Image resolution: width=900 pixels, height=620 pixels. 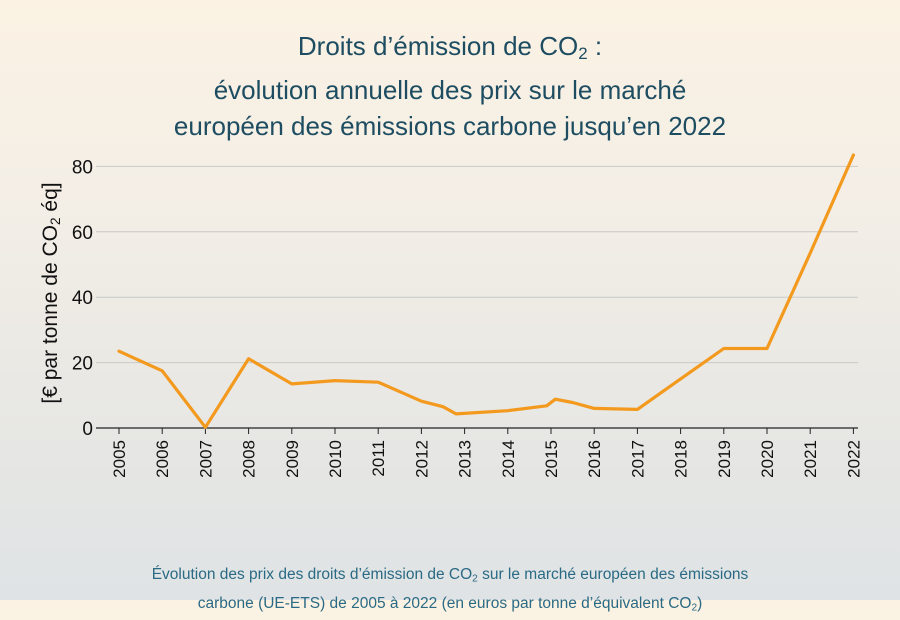 What do you see at coordinates (450, 47) in the screenshot?
I see `title-line-1: Droits d’émission de CO2 :` at bounding box center [450, 47].